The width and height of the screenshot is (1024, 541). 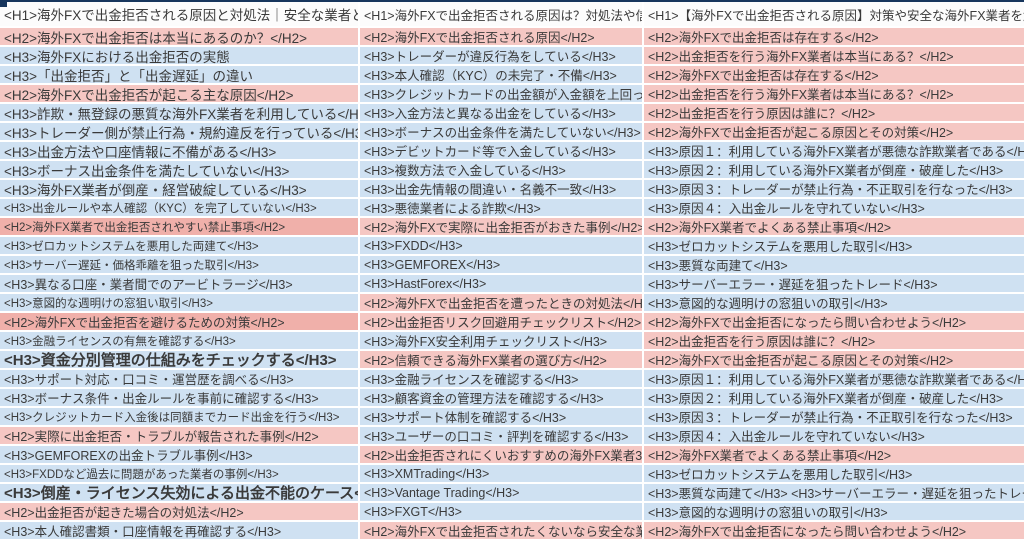 What do you see at coordinates (3, 3) in the screenshot?
I see `corner-marker` at bounding box center [3, 3].